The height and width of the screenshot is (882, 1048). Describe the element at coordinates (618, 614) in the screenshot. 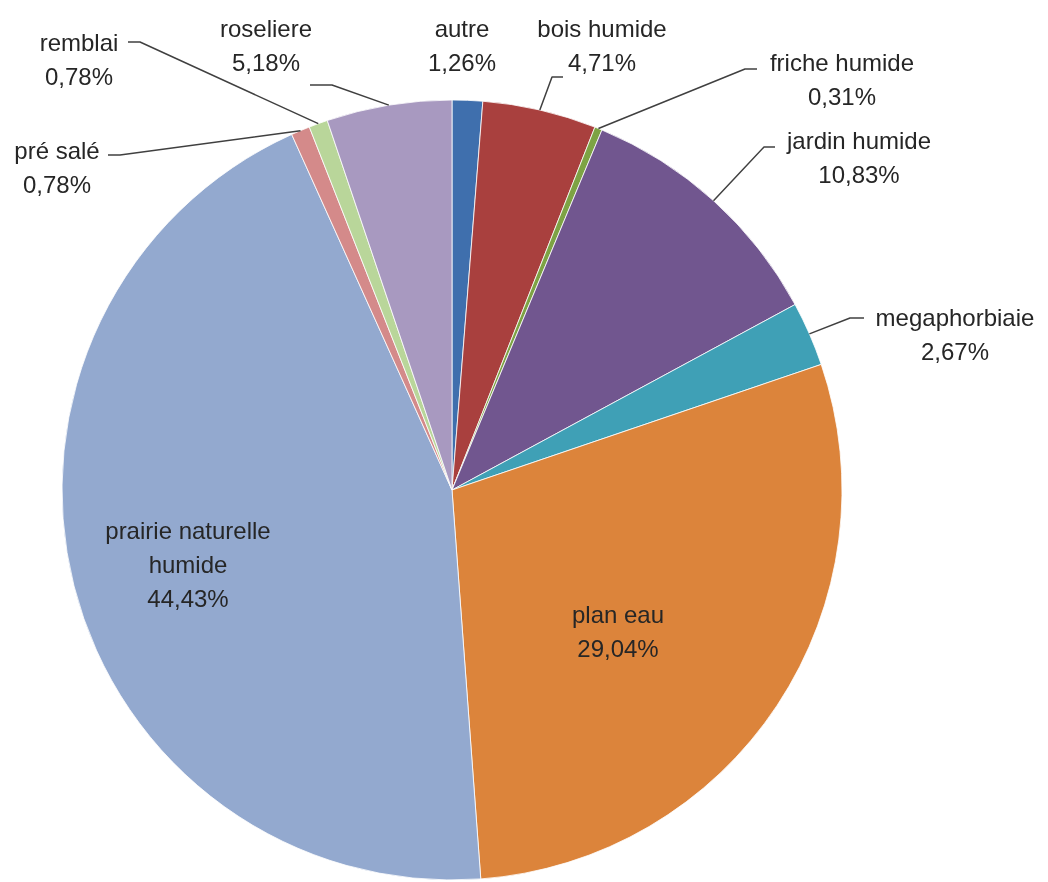

I see `slice-label: plan eau` at that location.